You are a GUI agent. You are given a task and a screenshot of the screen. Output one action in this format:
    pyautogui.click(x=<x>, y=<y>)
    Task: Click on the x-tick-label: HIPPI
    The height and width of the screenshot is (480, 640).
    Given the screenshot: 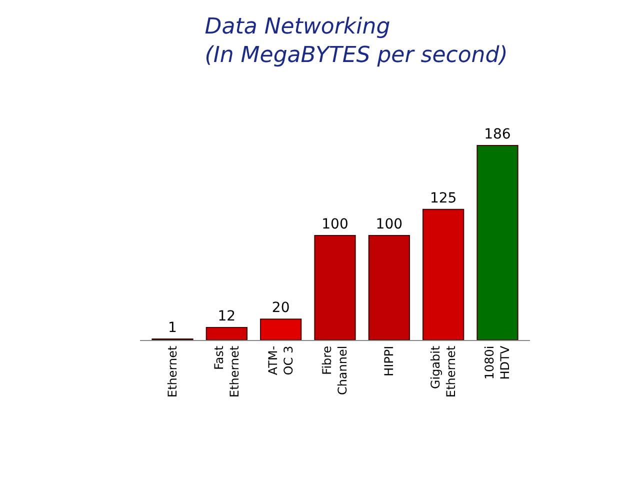 What is the action you would take?
    pyautogui.click(x=389, y=361)
    